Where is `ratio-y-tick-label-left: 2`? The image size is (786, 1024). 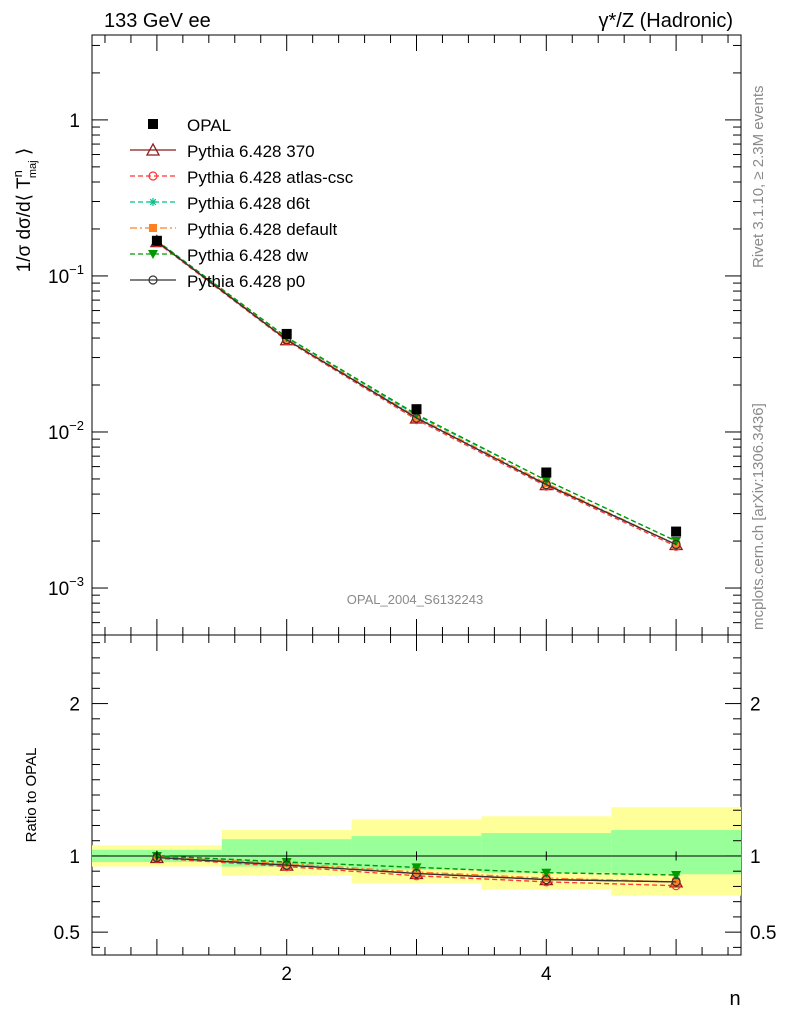
ratio-y-tick-label-left: 2 is located at coordinates (74, 705).